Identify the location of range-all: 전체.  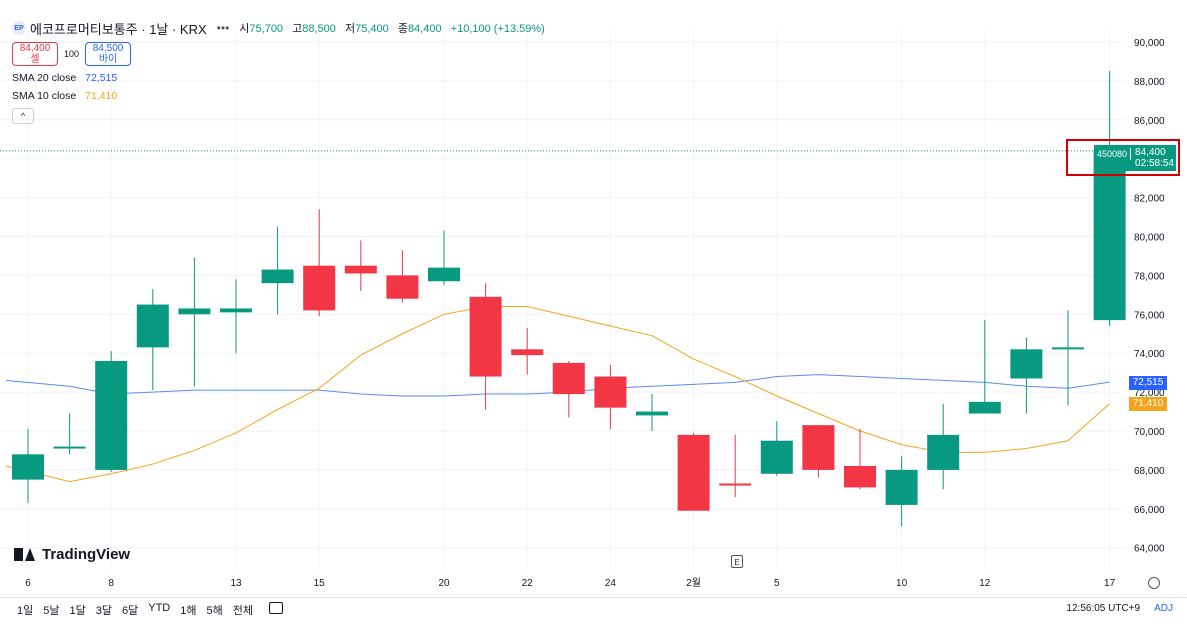
(242, 611).